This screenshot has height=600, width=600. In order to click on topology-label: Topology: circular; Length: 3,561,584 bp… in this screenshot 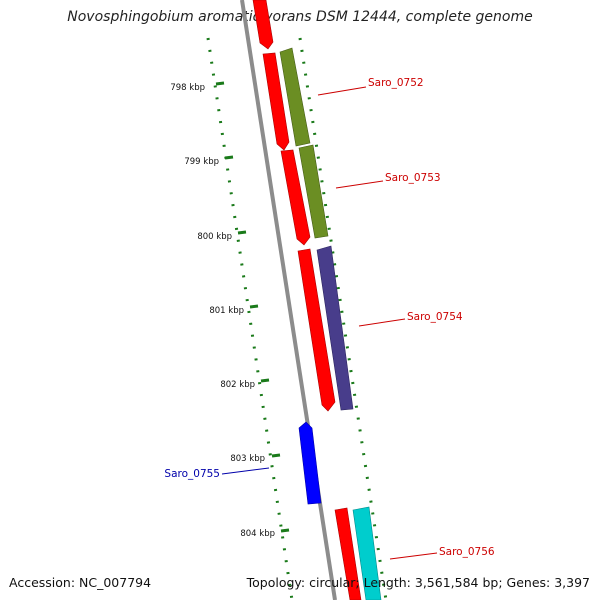, I will do `click(418, 582)`.